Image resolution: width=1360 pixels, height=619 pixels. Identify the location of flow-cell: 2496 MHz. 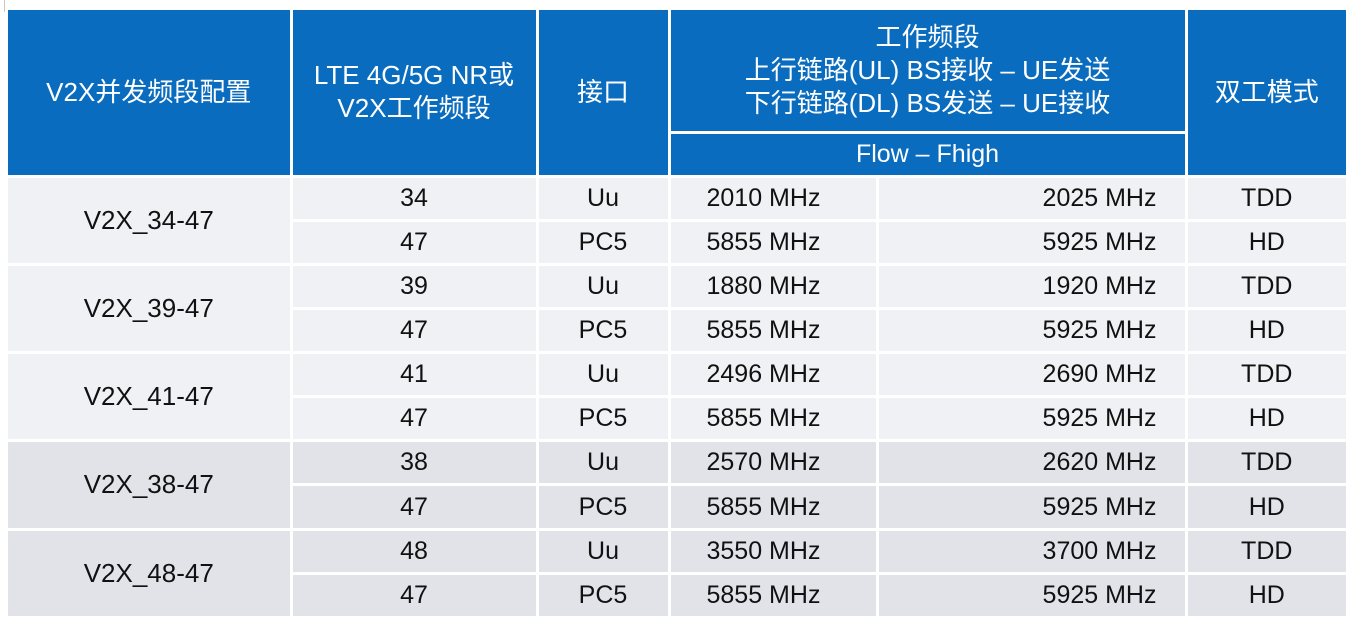
(773, 375).